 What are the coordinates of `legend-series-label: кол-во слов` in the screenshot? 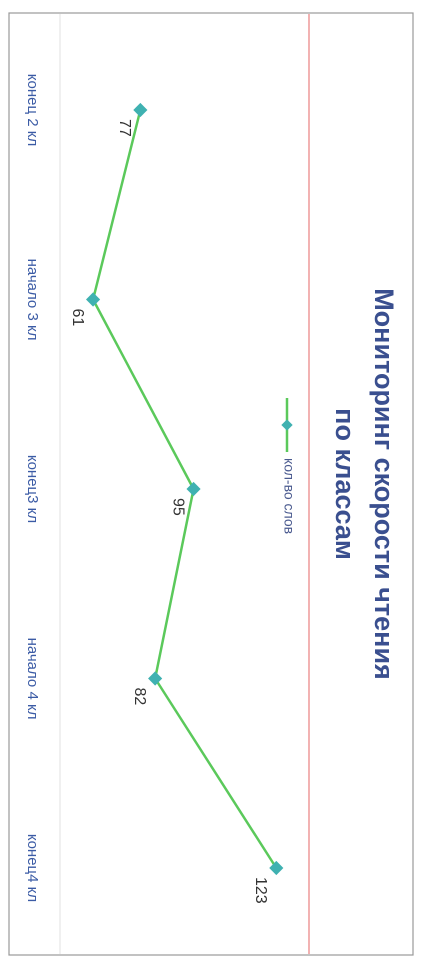 It's located at (289, 496).